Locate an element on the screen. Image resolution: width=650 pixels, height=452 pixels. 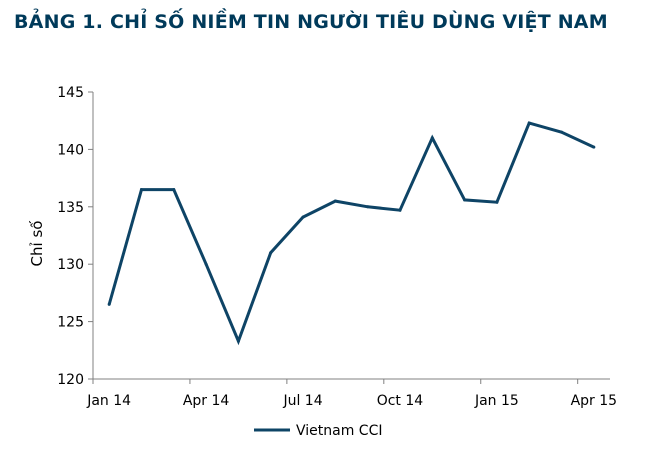
y-tick-label: 130 is located at coordinates (70, 265).